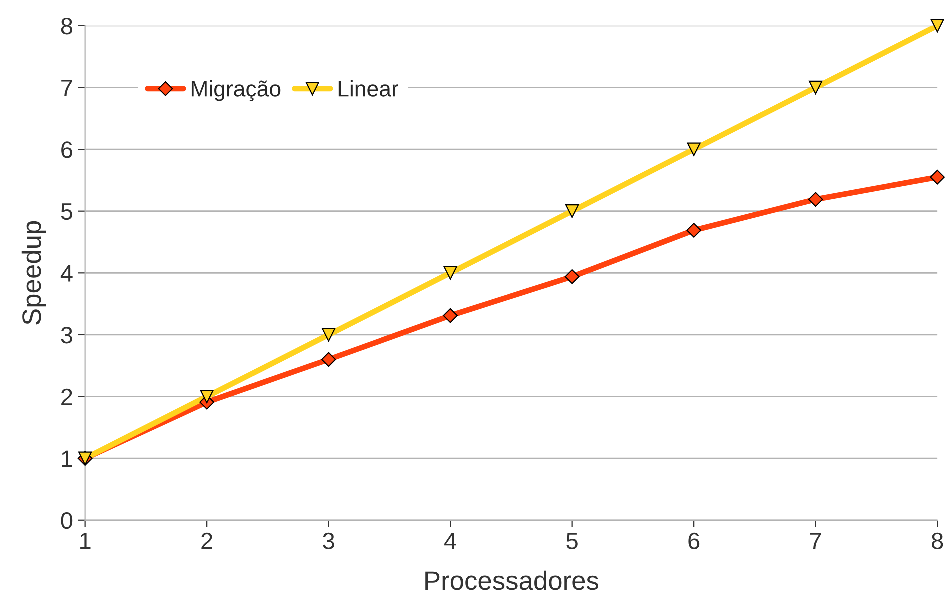  Describe the element at coordinates (694, 541) in the screenshot. I see `x-tick-label: 6` at that location.